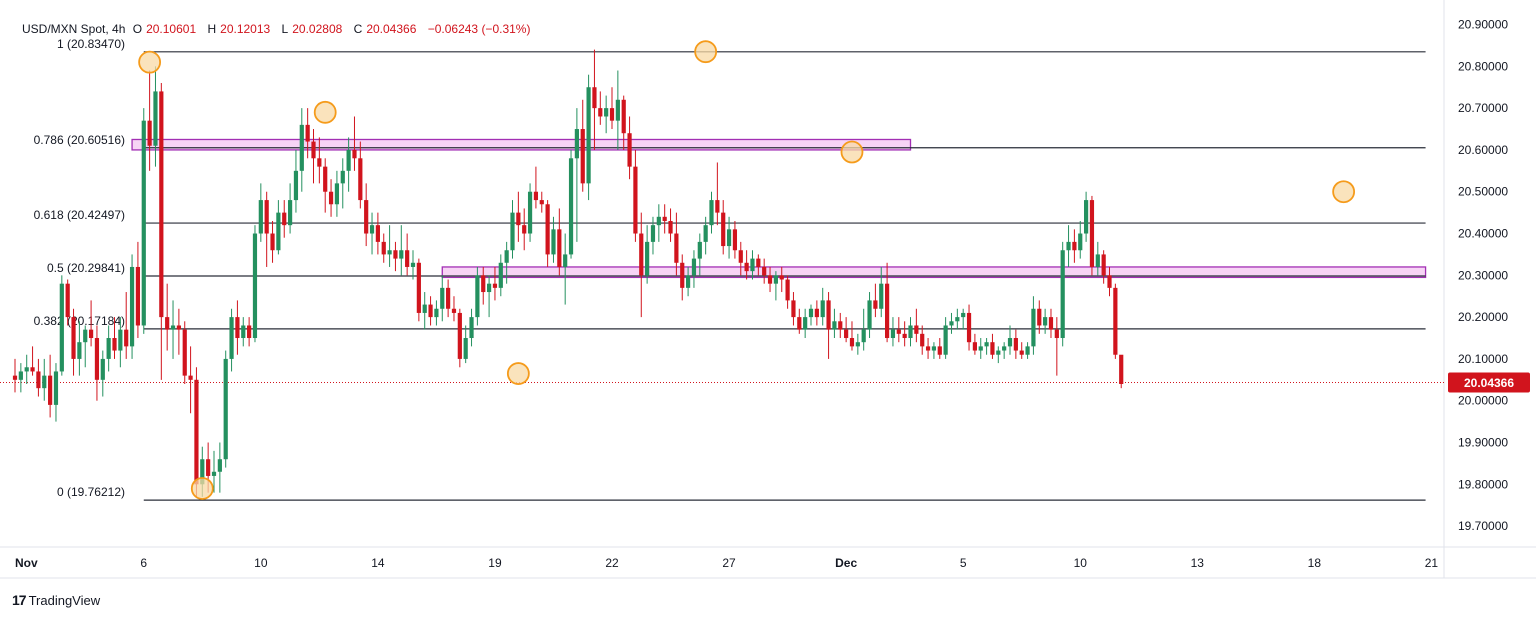 The width and height of the screenshot is (1536, 619). I want to click on high-label: H, so click(212, 29).